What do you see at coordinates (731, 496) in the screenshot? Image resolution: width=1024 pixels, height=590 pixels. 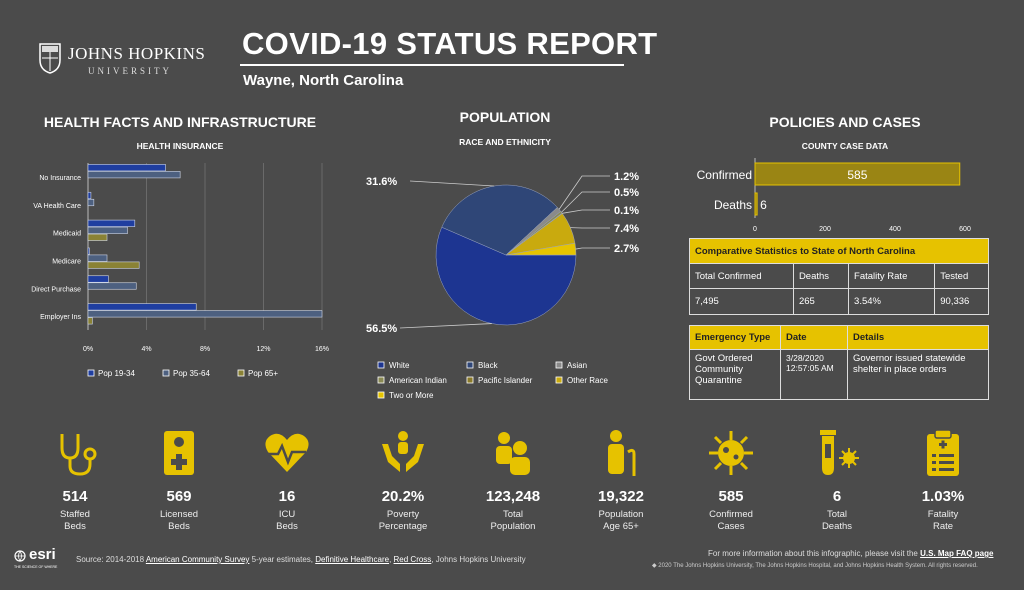 I see `stat-value: 585` at bounding box center [731, 496].